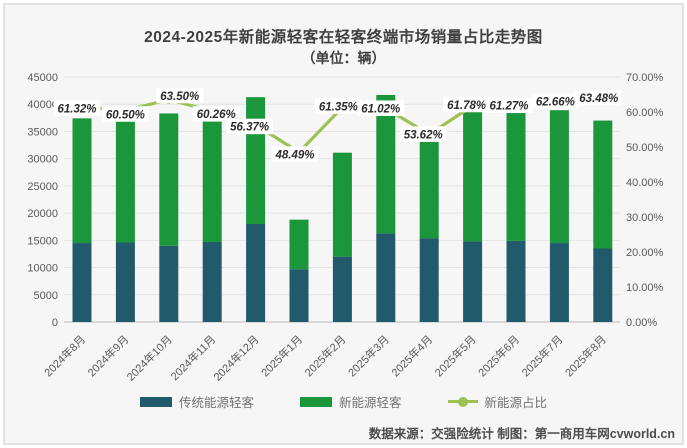 This screenshot has height=448, width=687. I want to click on bar-new-energy-2025年4月, so click(429, 190).